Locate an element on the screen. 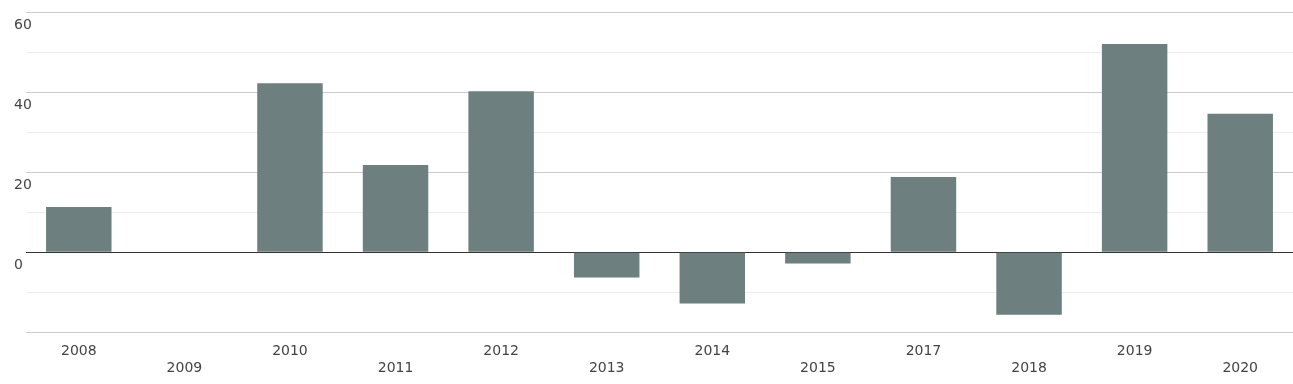  x-tick-label: 2011 is located at coordinates (395, 367).